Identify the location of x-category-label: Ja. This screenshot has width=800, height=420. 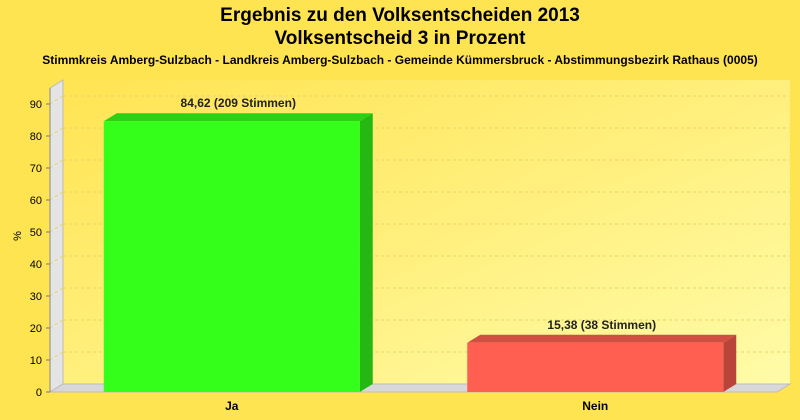
(232, 406).